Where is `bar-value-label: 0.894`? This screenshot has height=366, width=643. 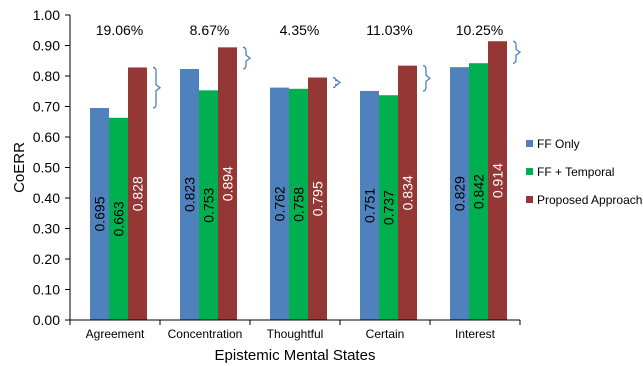 bar-value-label: 0.894 is located at coordinates (228, 183).